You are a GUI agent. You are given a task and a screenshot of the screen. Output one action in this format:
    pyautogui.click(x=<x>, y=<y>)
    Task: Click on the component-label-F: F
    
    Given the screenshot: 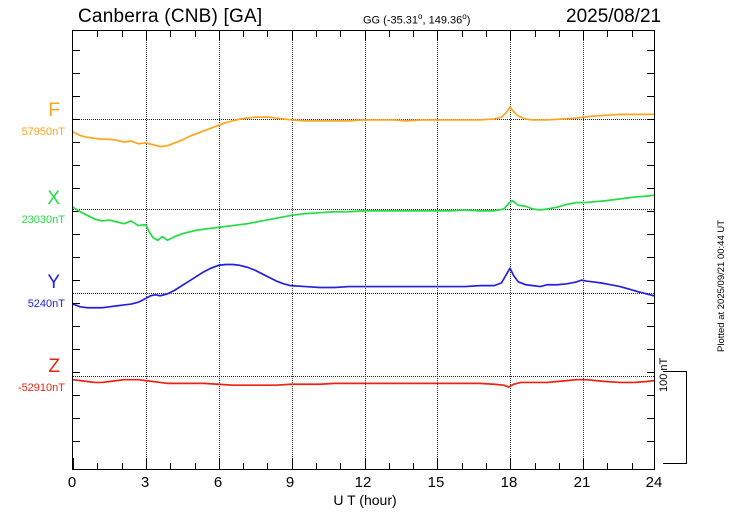 What is the action you would take?
    pyautogui.click(x=54, y=110)
    